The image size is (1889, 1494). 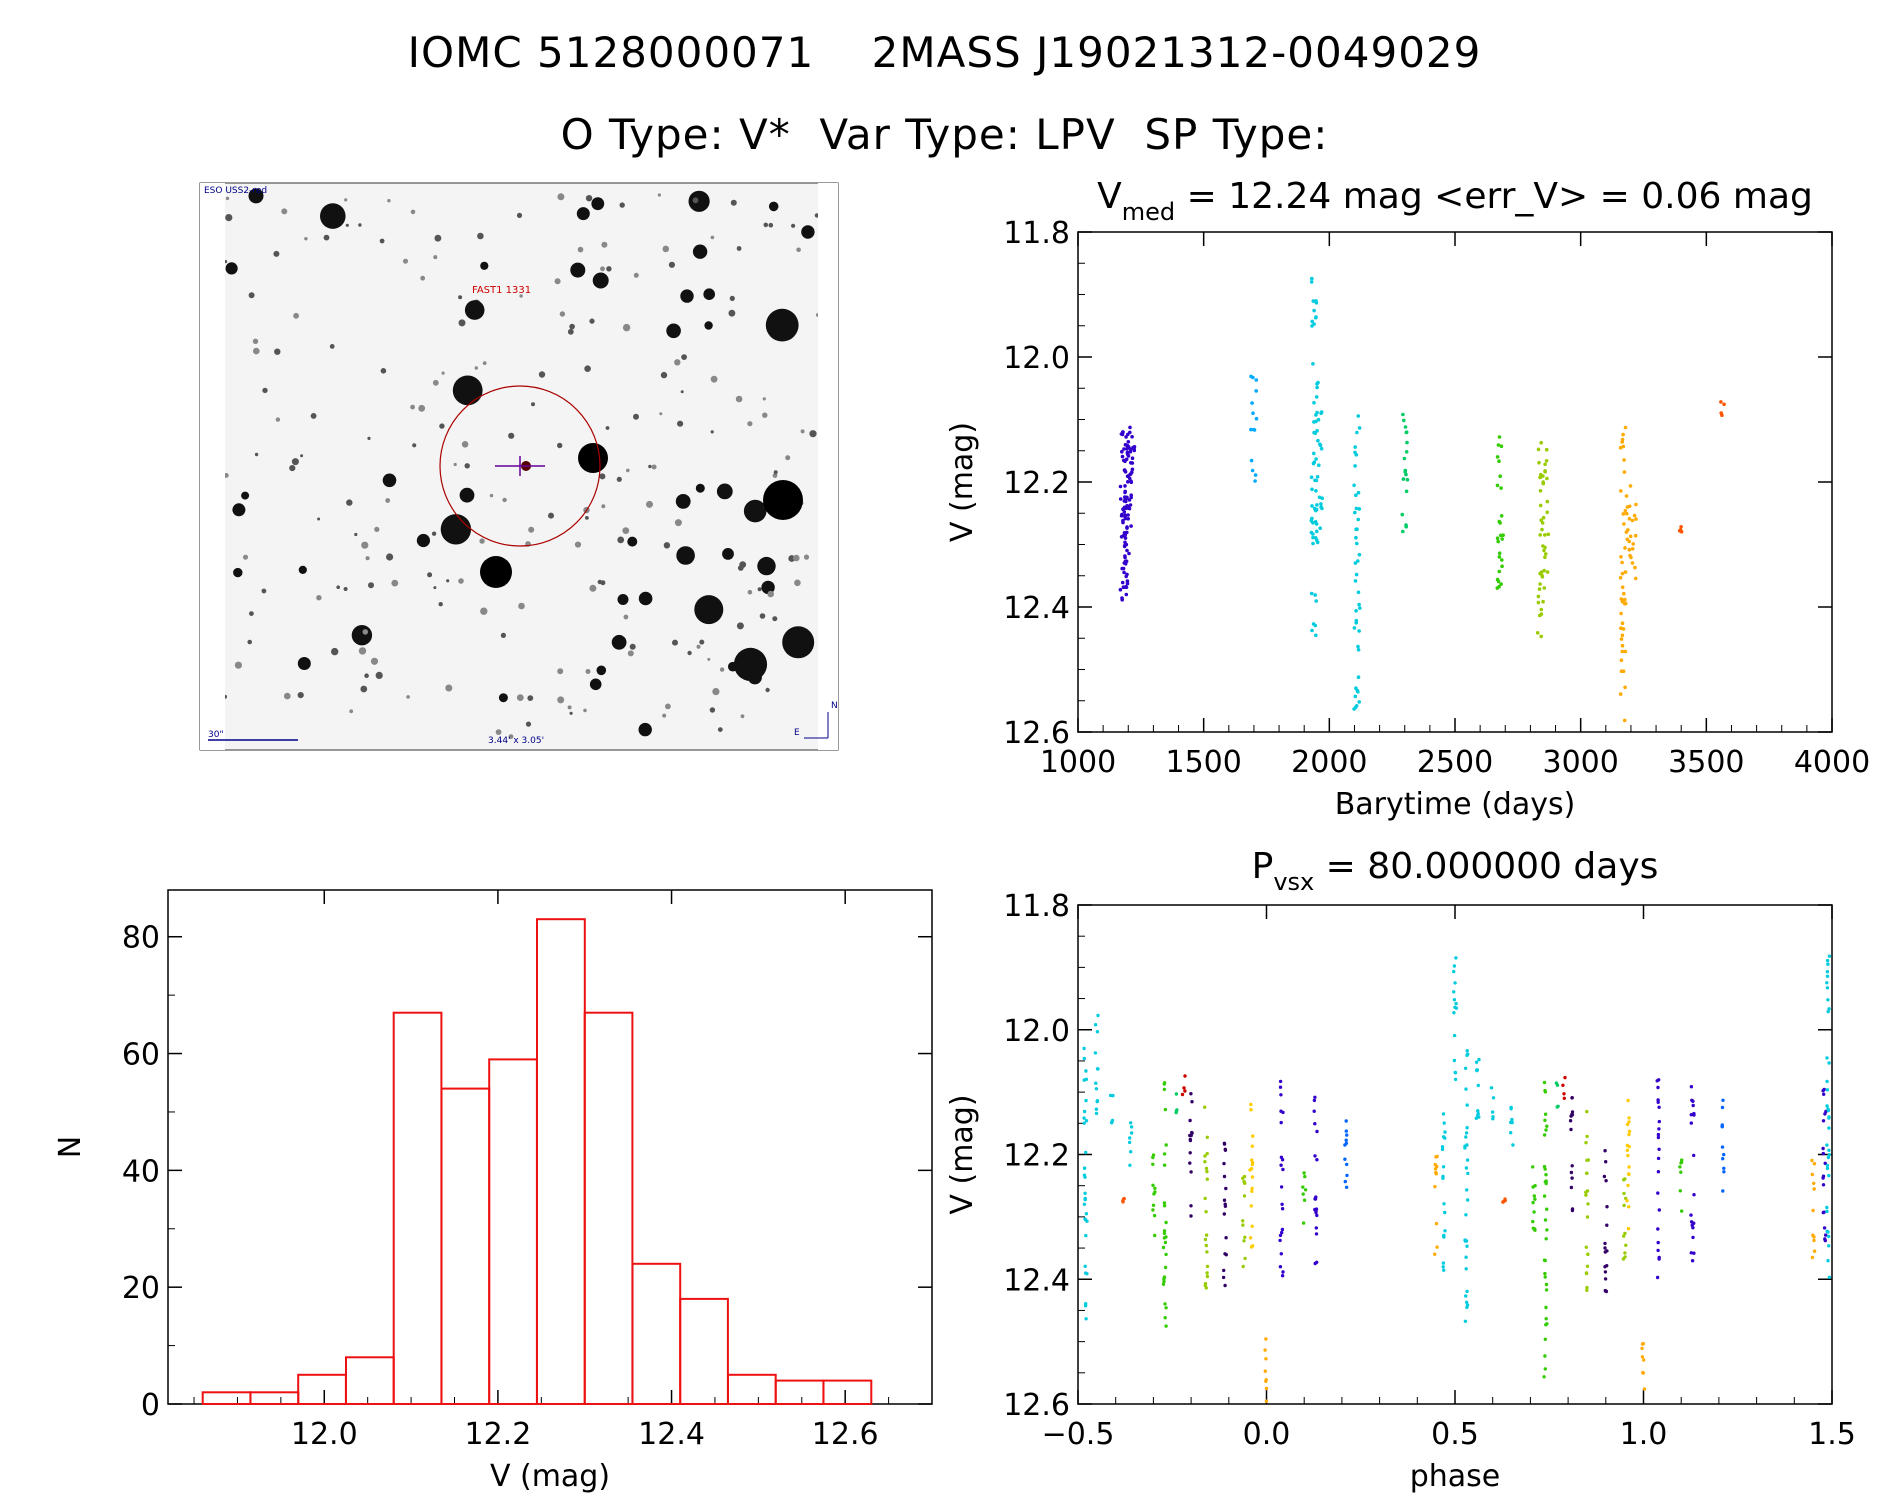 What do you see at coordinates (513, 1232) in the screenshot?
I see `histogram-bar` at bounding box center [513, 1232].